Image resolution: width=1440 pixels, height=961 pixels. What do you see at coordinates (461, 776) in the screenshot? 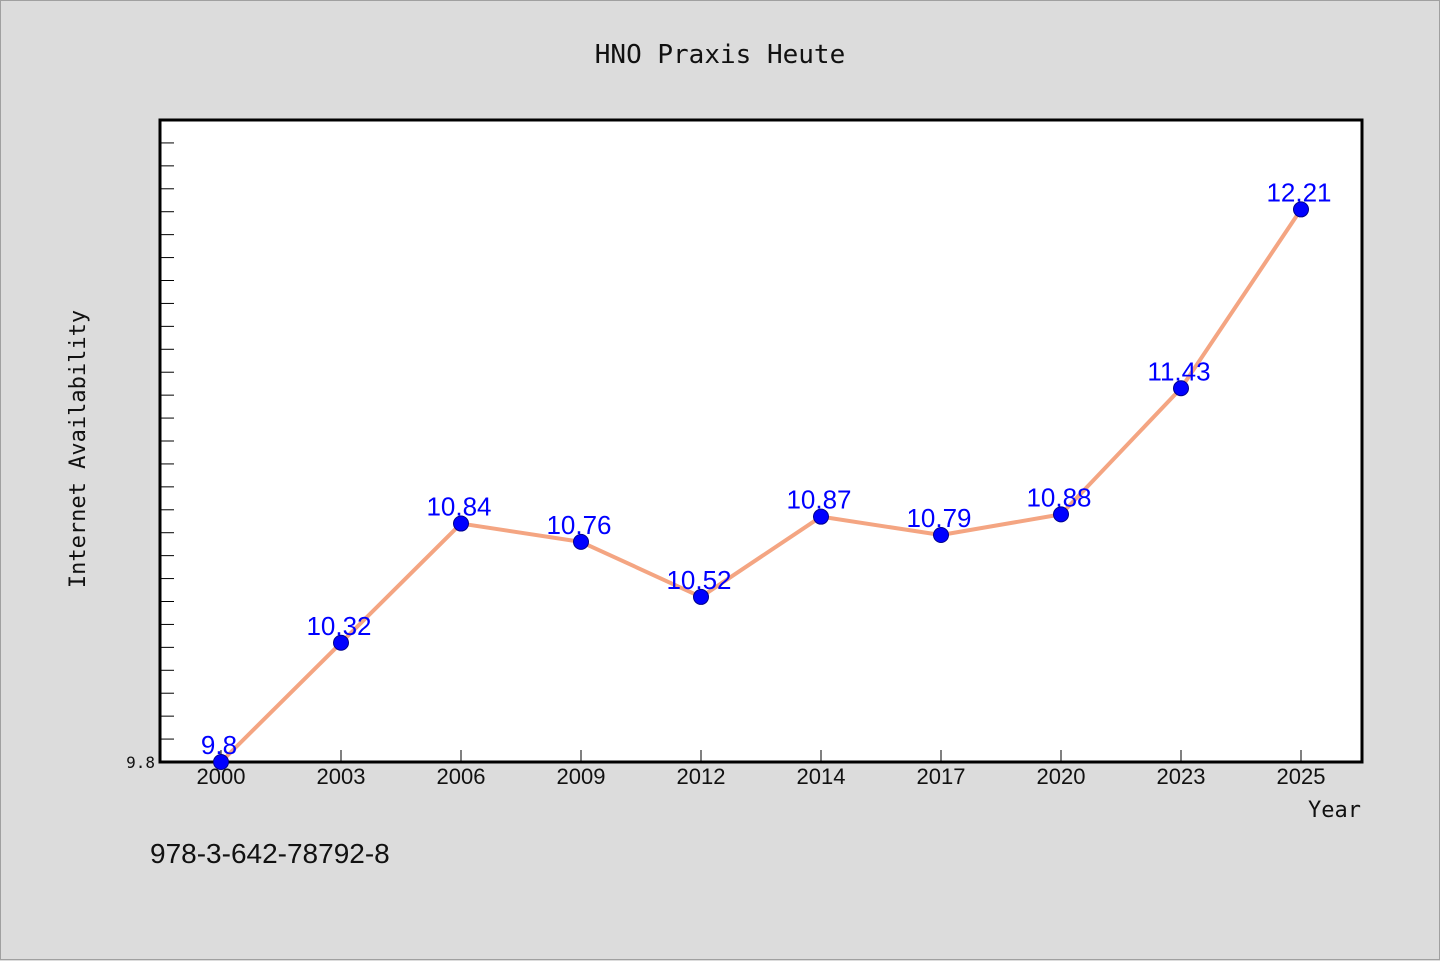
I see `x-tick-label: 2006` at bounding box center [461, 776].